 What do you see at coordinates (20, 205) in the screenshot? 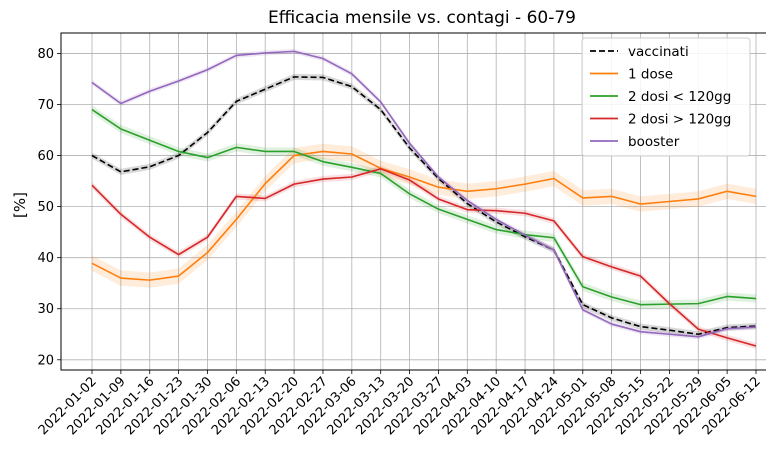
I see `y-axis-label: [%]` at bounding box center [20, 205].